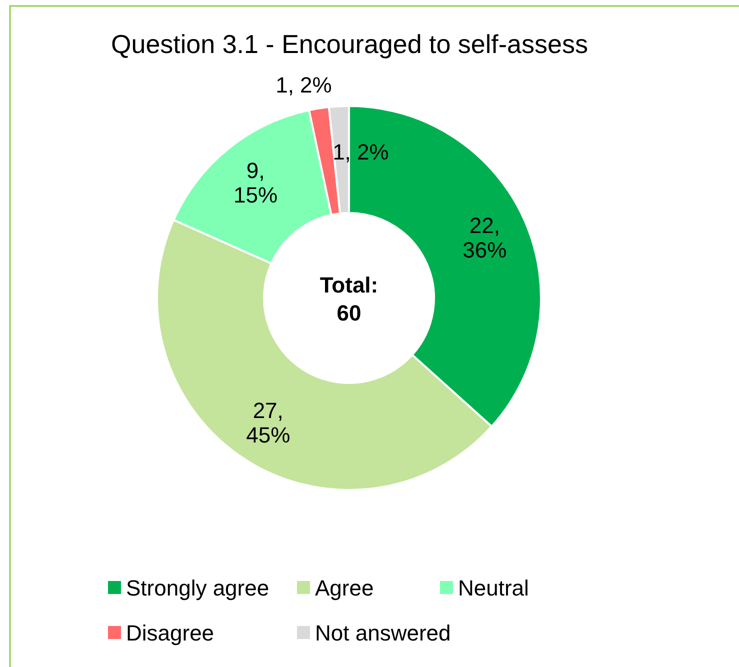 The width and height of the screenshot is (739, 667). What do you see at coordinates (170, 633) in the screenshot?
I see `legend-label: Disagree` at bounding box center [170, 633].